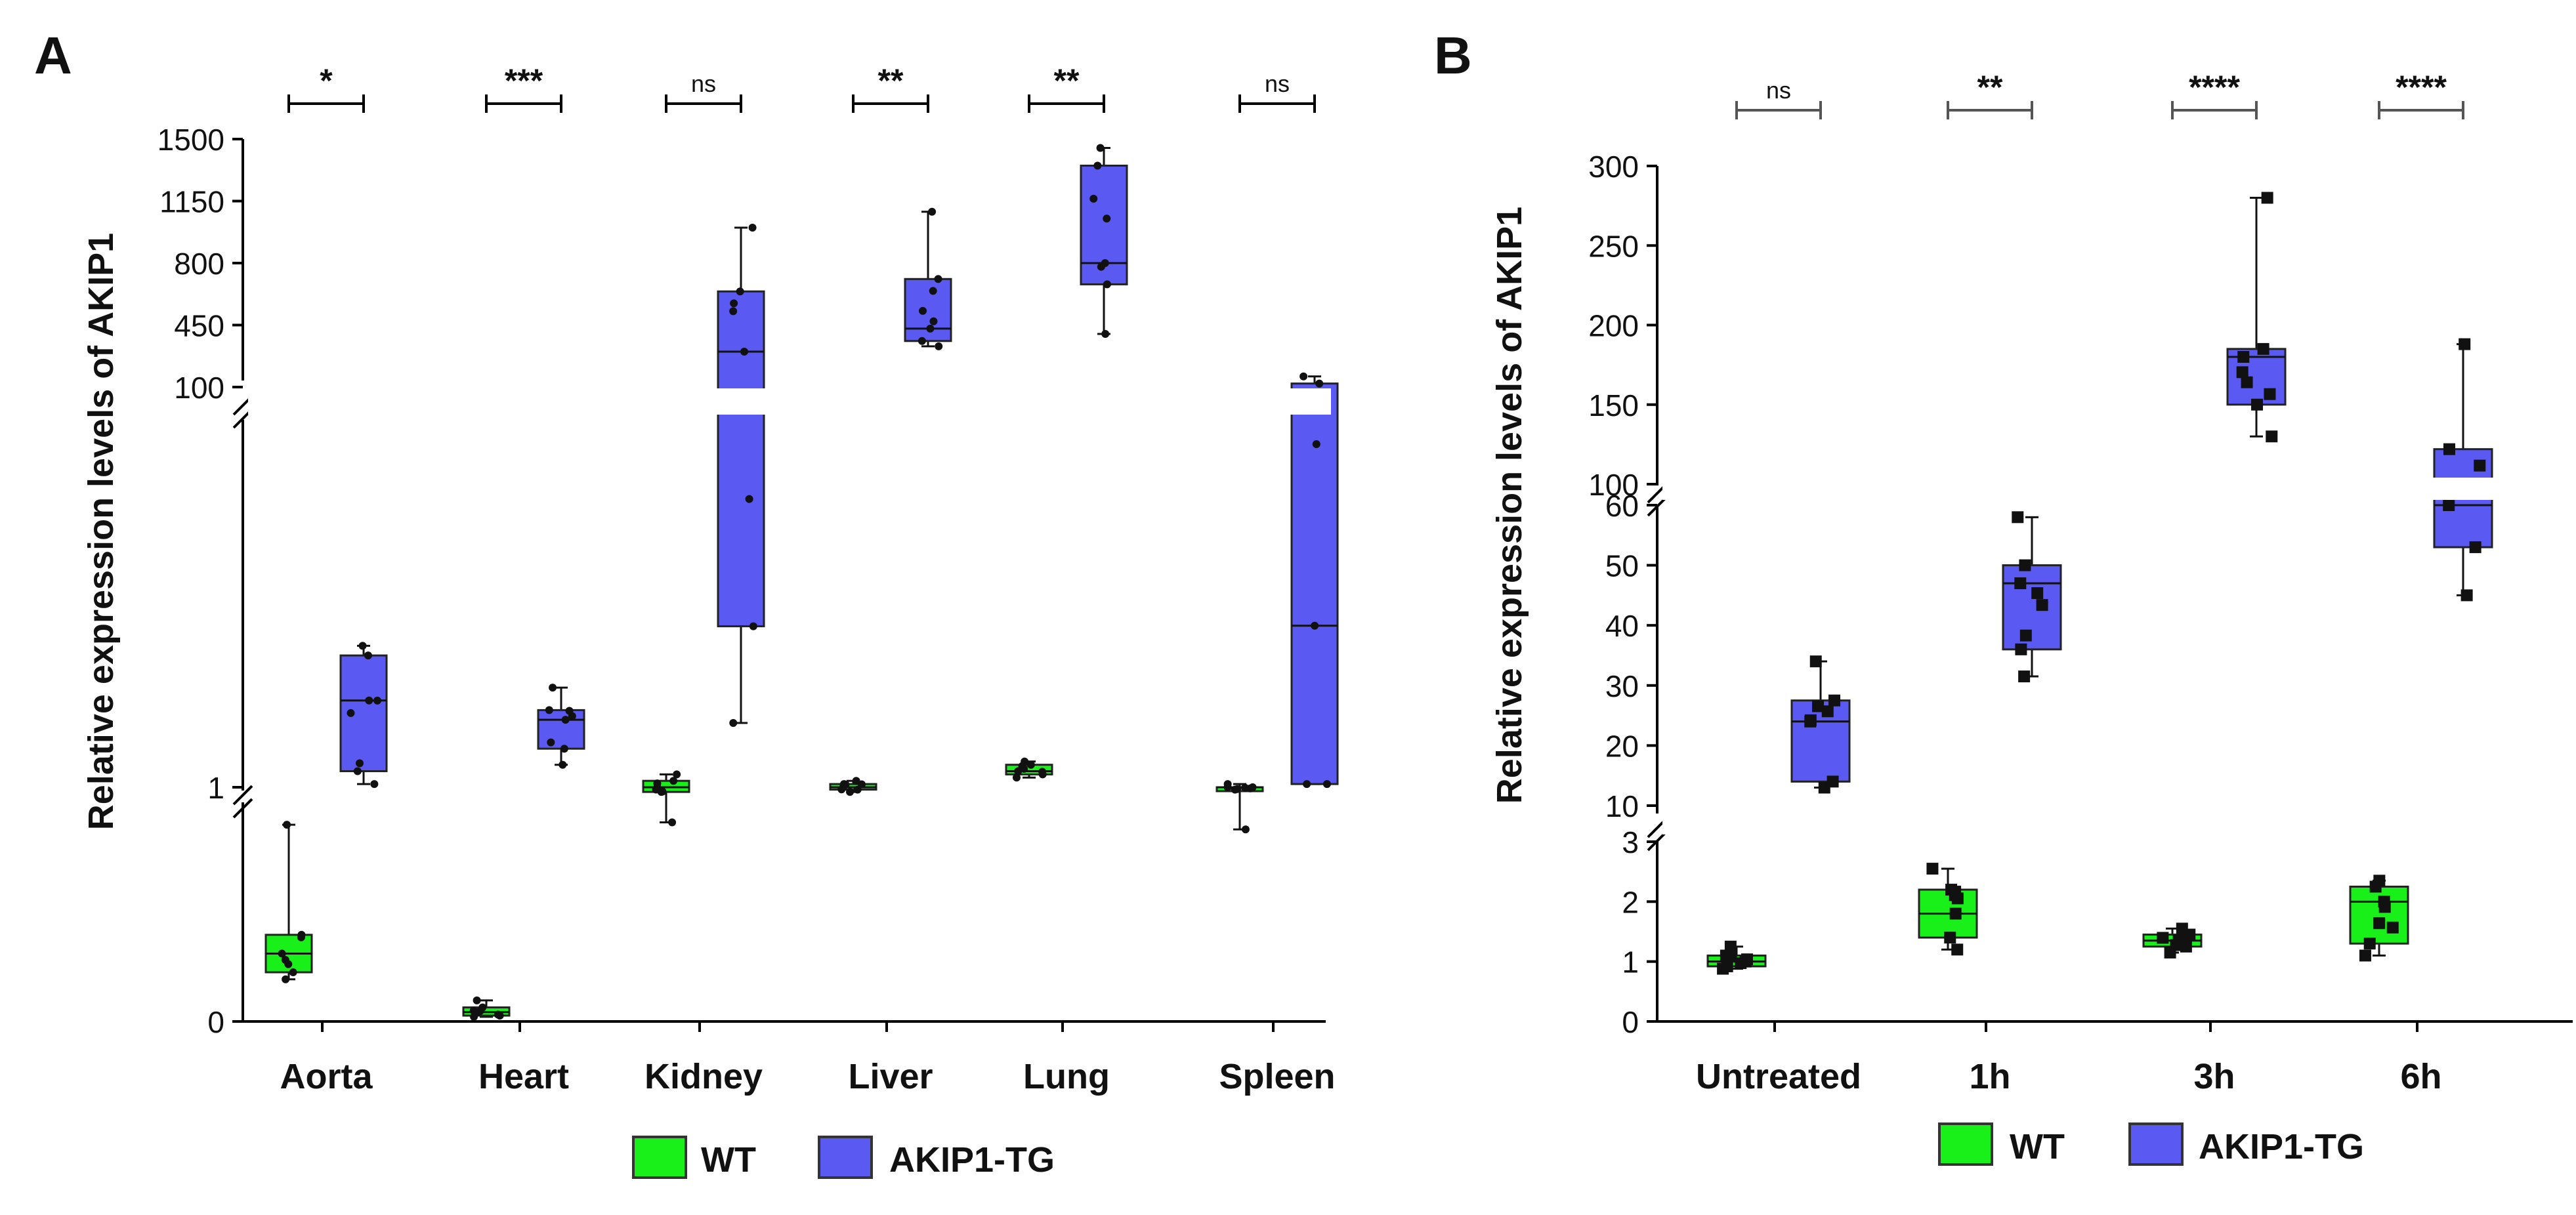 This screenshot has height=1215, width=2576. I want to click on x-tick-label: Heart, so click(523, 1076).